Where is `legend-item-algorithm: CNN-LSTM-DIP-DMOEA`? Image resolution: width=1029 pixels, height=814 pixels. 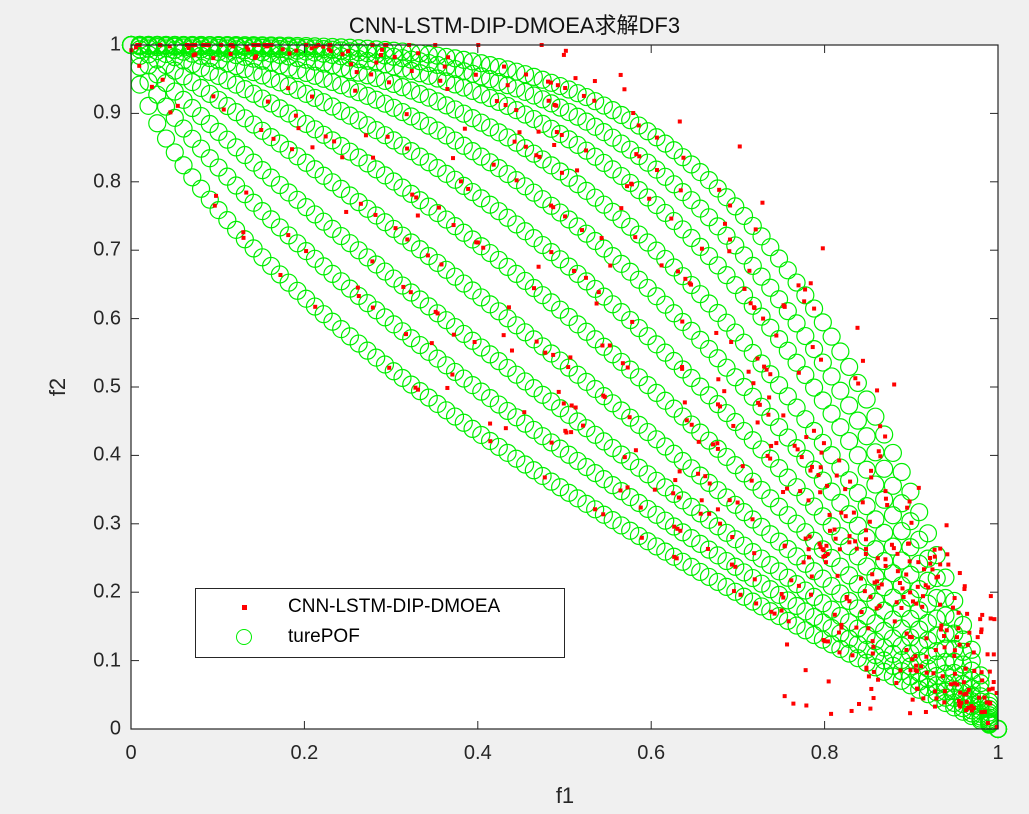
legend-item-algorithm: CNN-LSTM-DIP-DMOEA is located at coordinates (380, 608).